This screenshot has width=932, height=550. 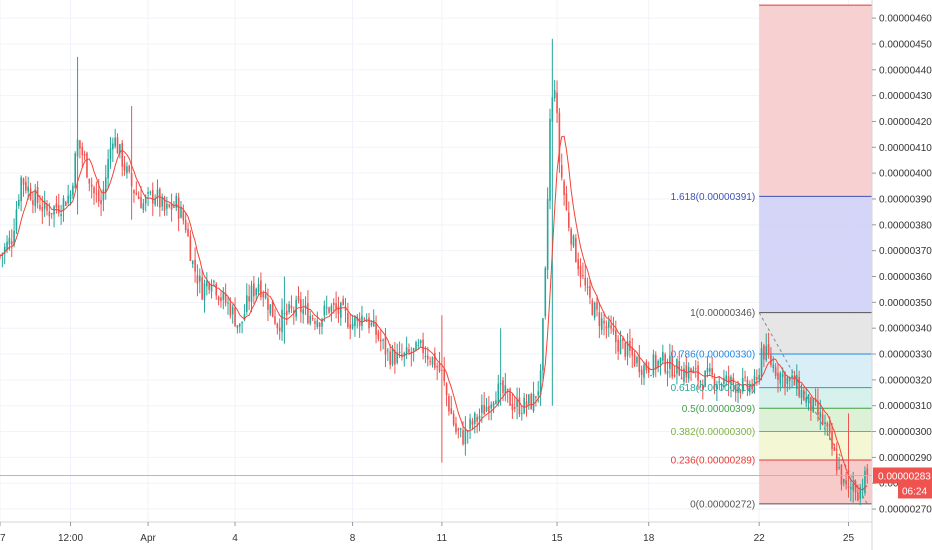 I want to click on price-label-value: 0.00000283, so click(x=904, y=476).